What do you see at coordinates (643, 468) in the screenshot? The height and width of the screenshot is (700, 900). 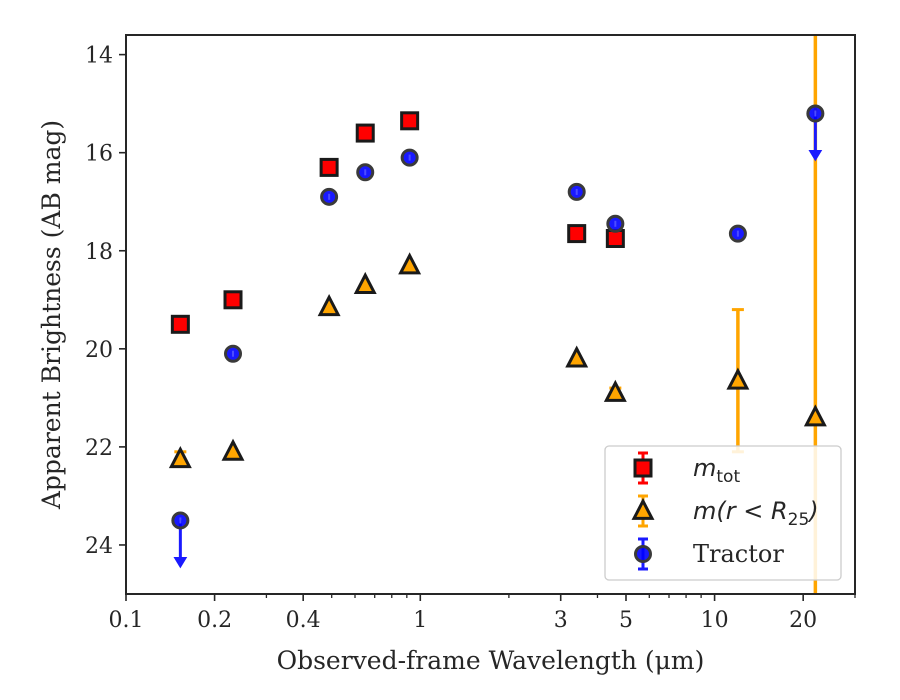 I see `legend-square-marker` at bounding box center [643, 468].